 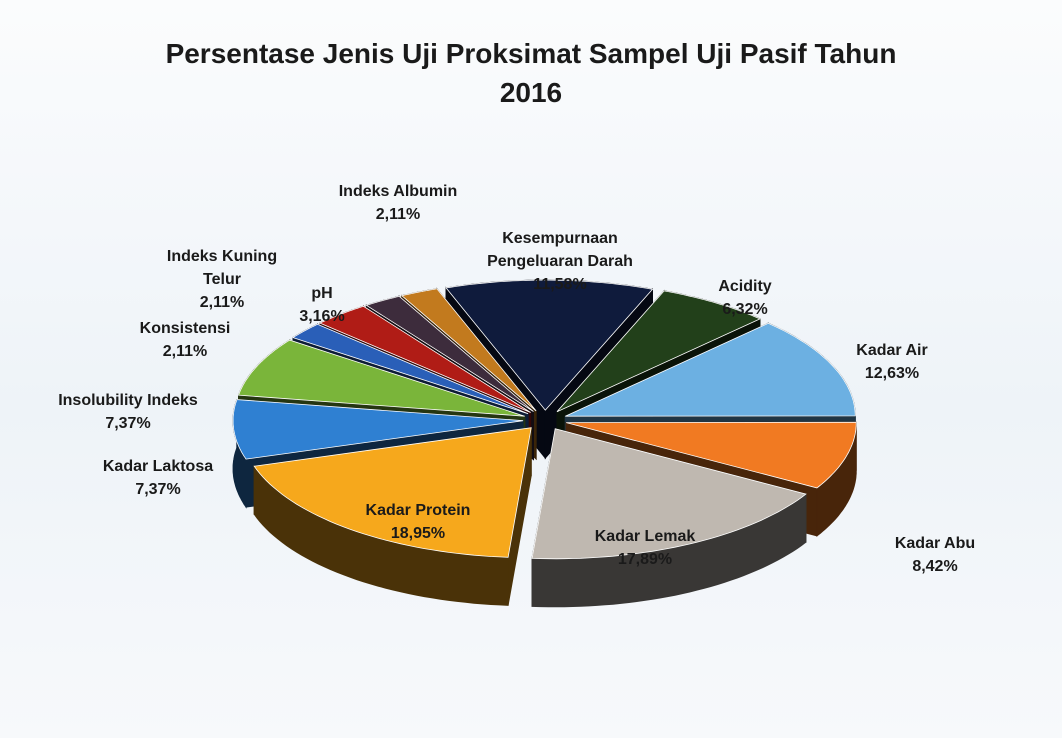 I want to click on slice-label: Indeks Kuning Telur 2,11%, so click(x=222, y=280).